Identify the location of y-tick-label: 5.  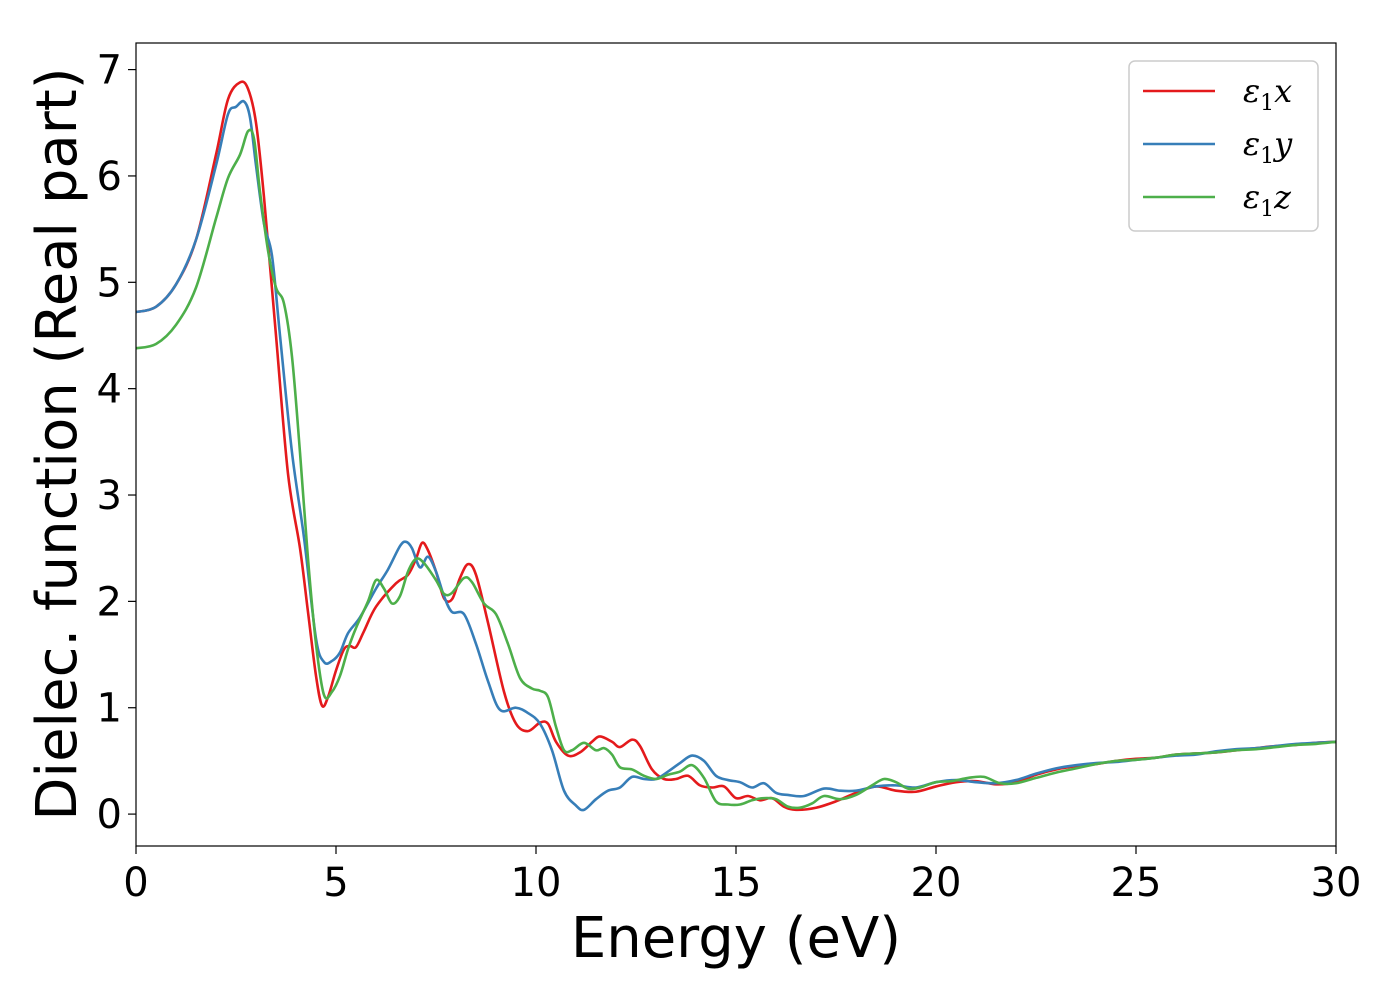
(109, 283).